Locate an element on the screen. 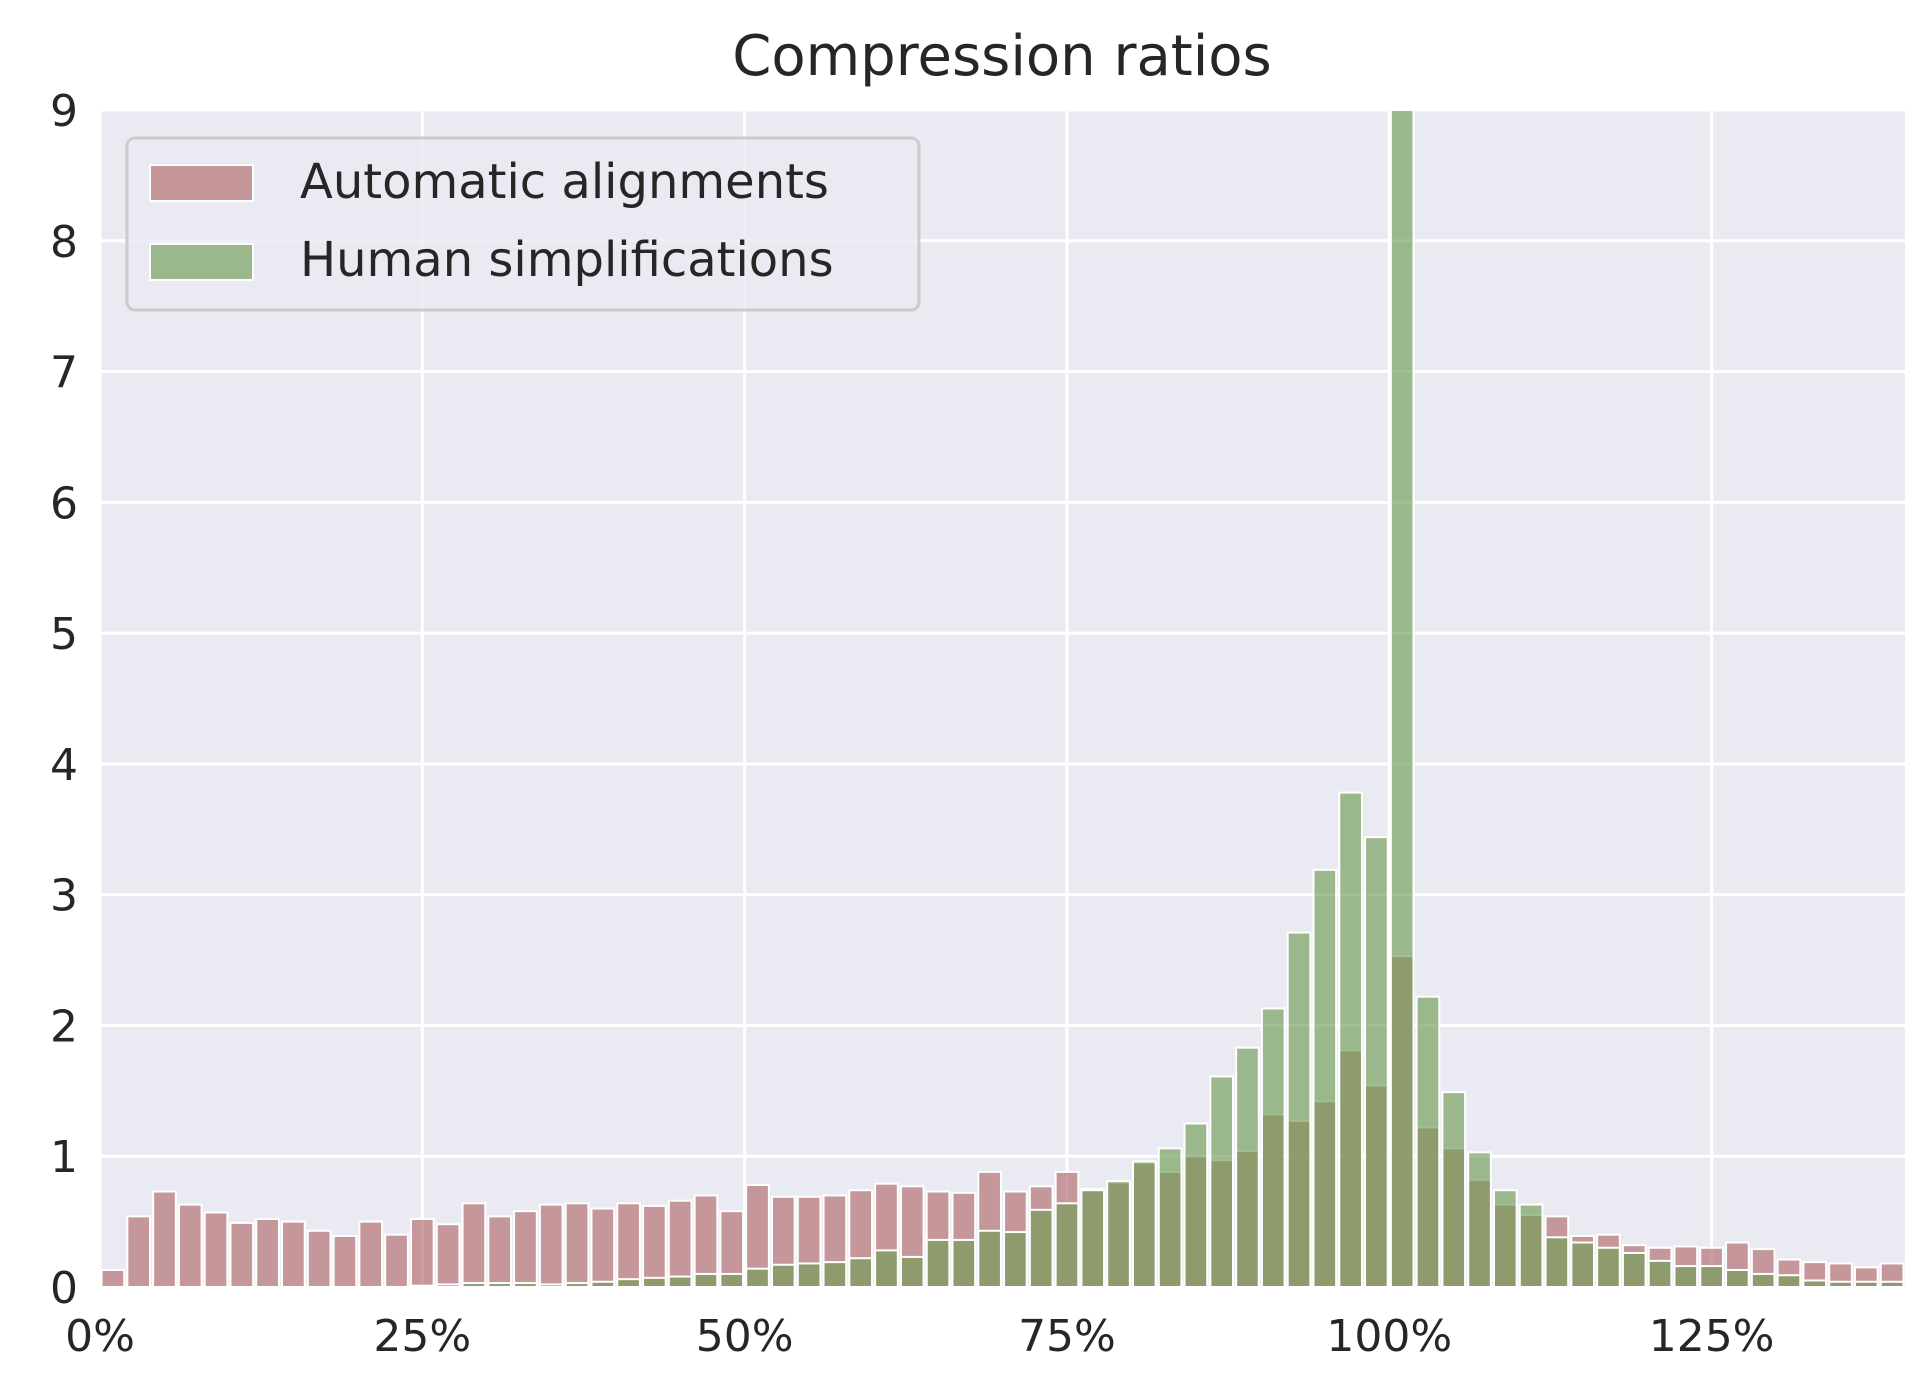 The image size is (1923, 1378). y-tick-label: 9 is located at coordinates (64, 111).